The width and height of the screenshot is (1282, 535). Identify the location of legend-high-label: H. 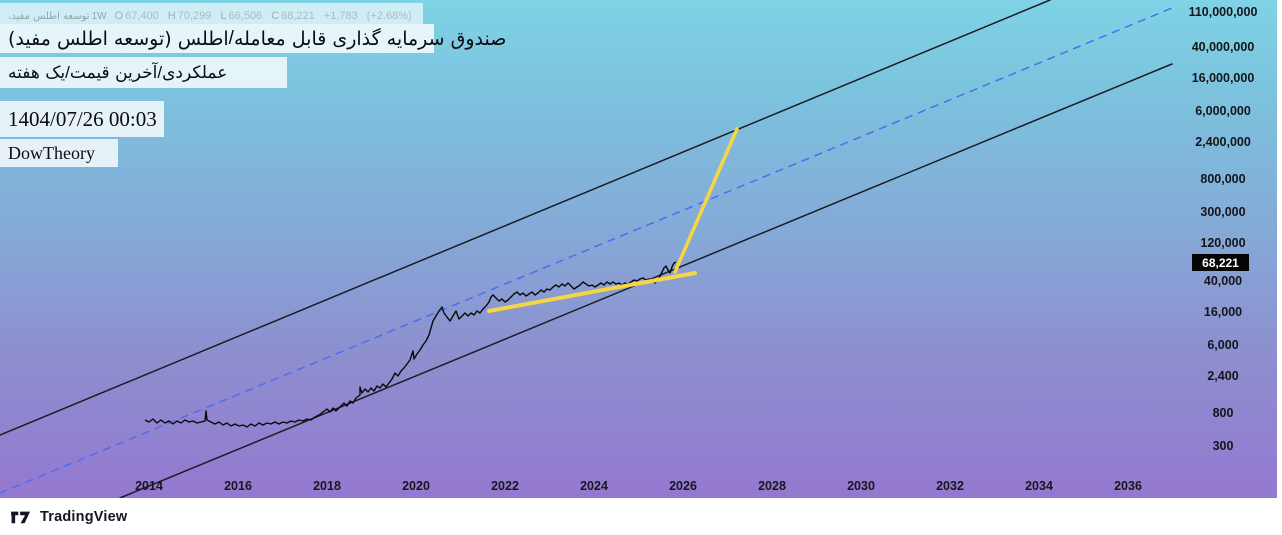
(171, 16).